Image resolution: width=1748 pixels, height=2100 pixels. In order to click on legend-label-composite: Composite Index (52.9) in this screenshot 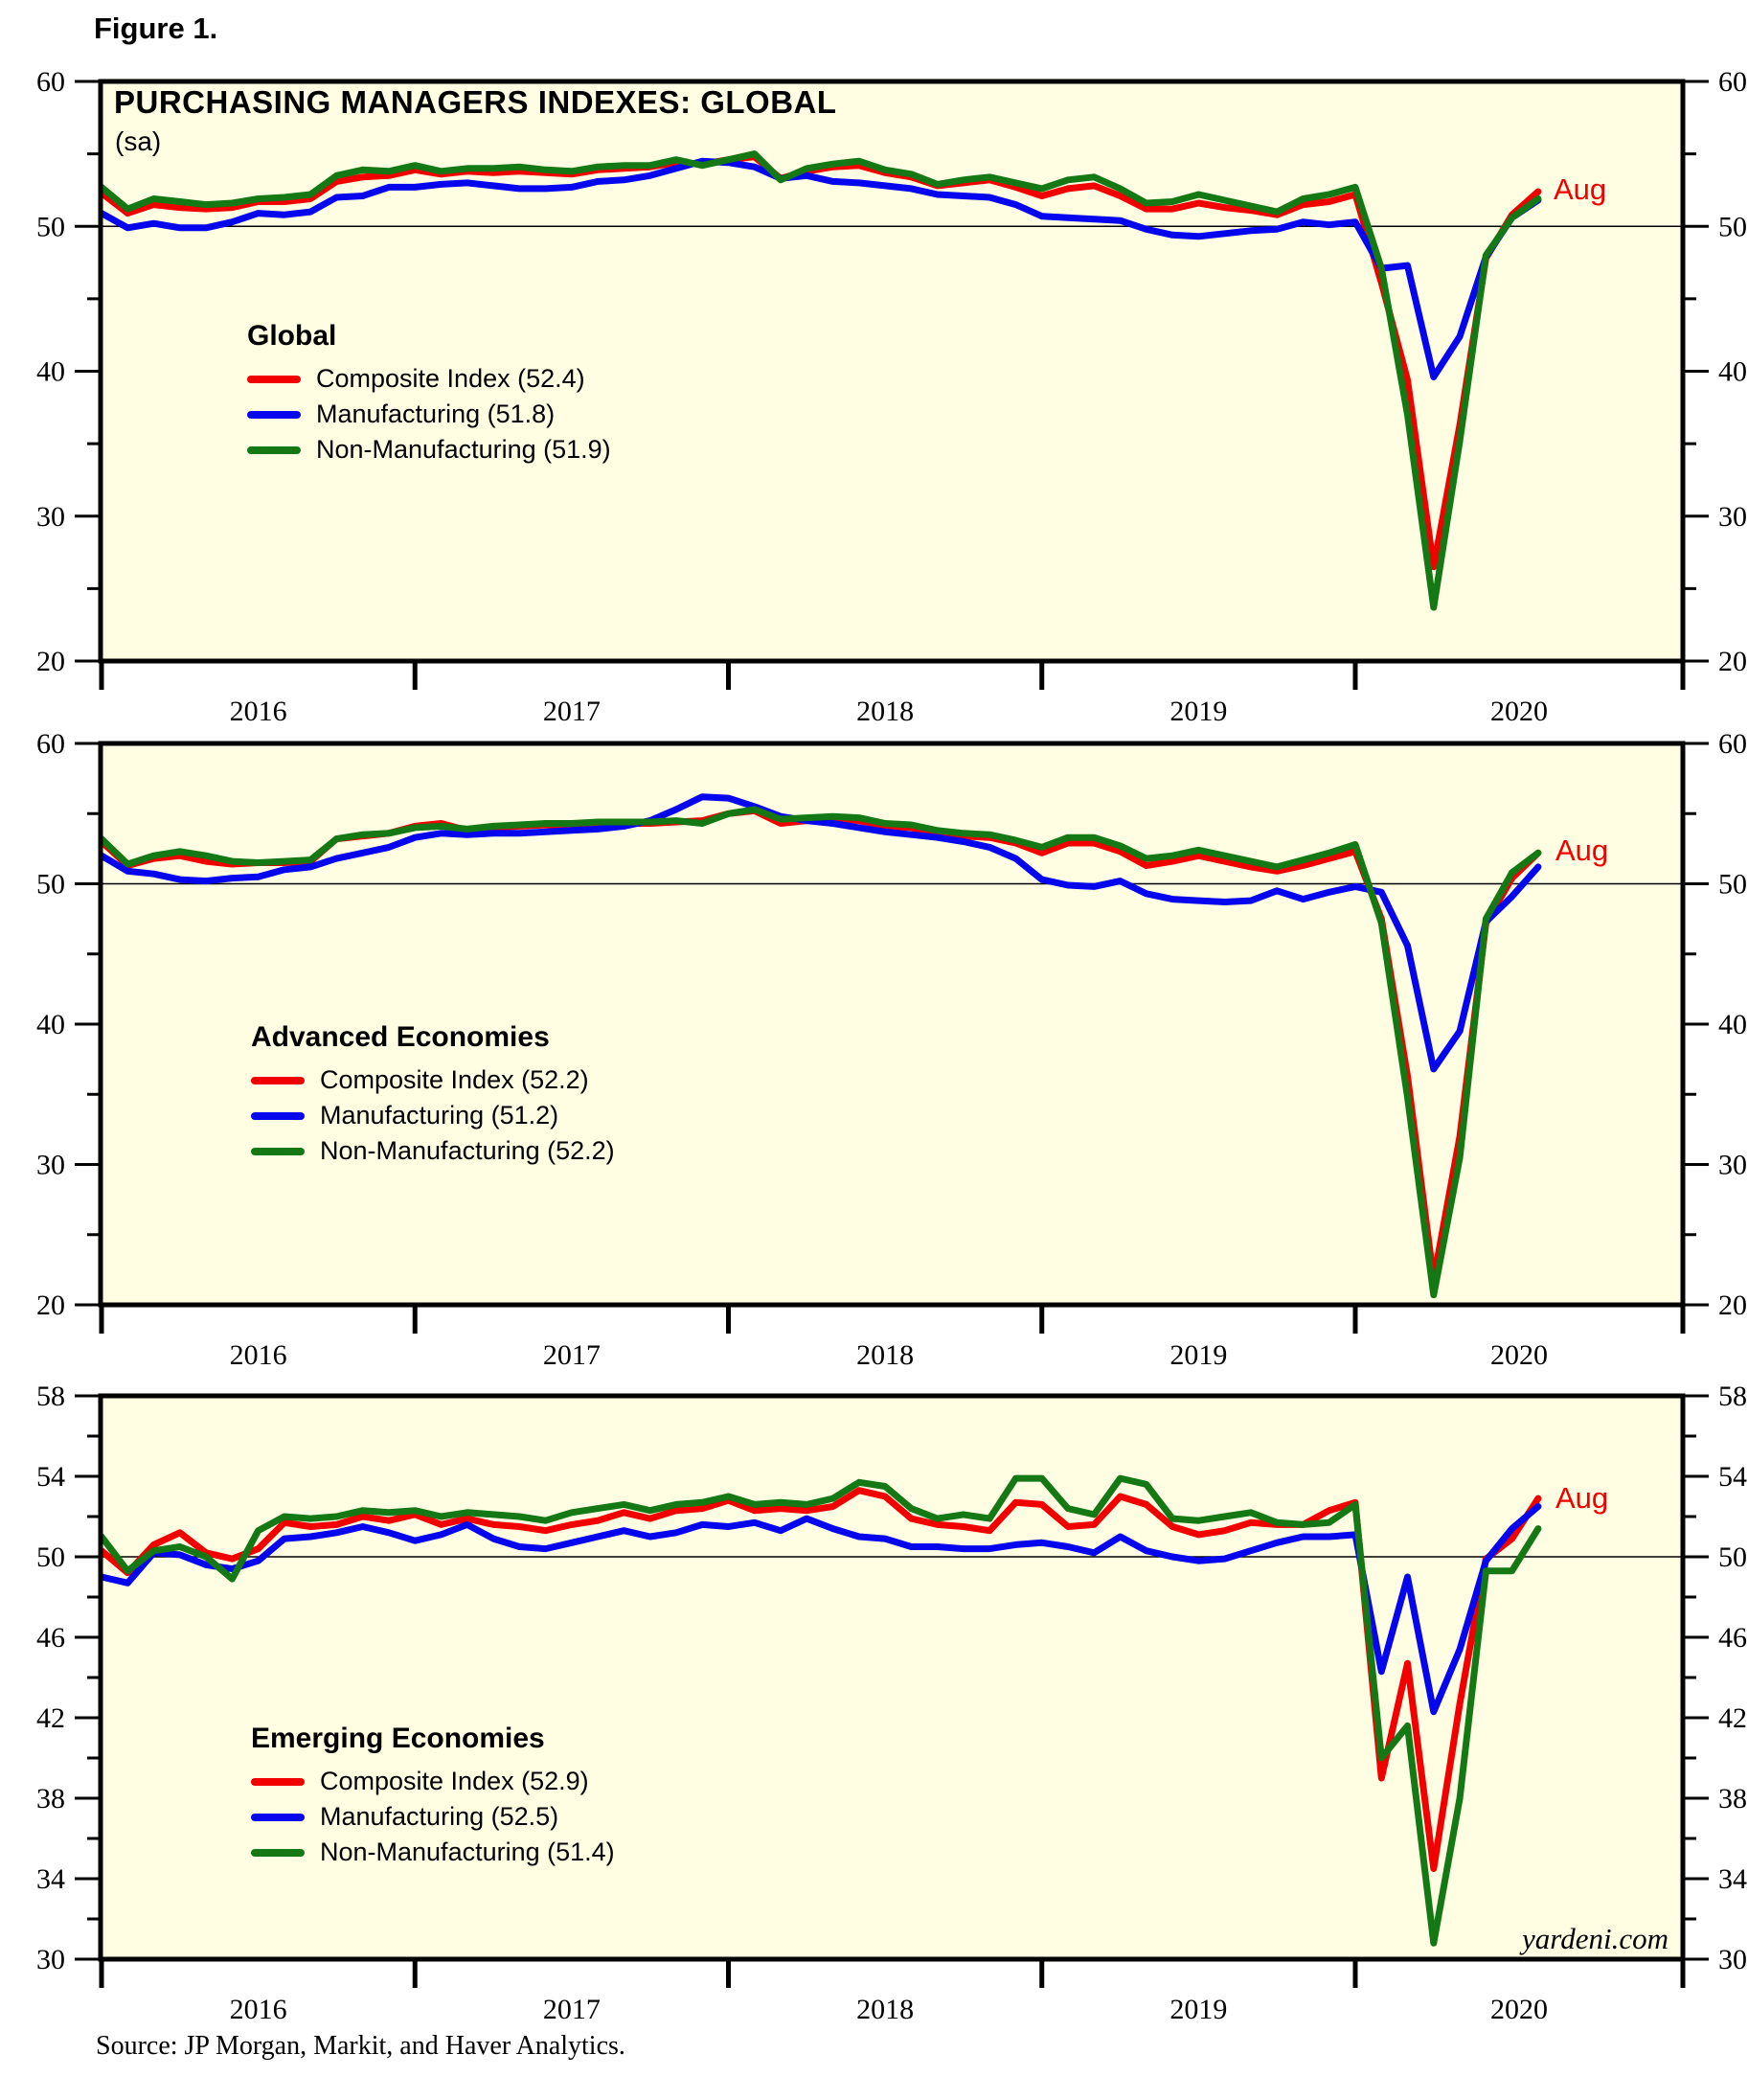, I will do `click(455, 1781)`.